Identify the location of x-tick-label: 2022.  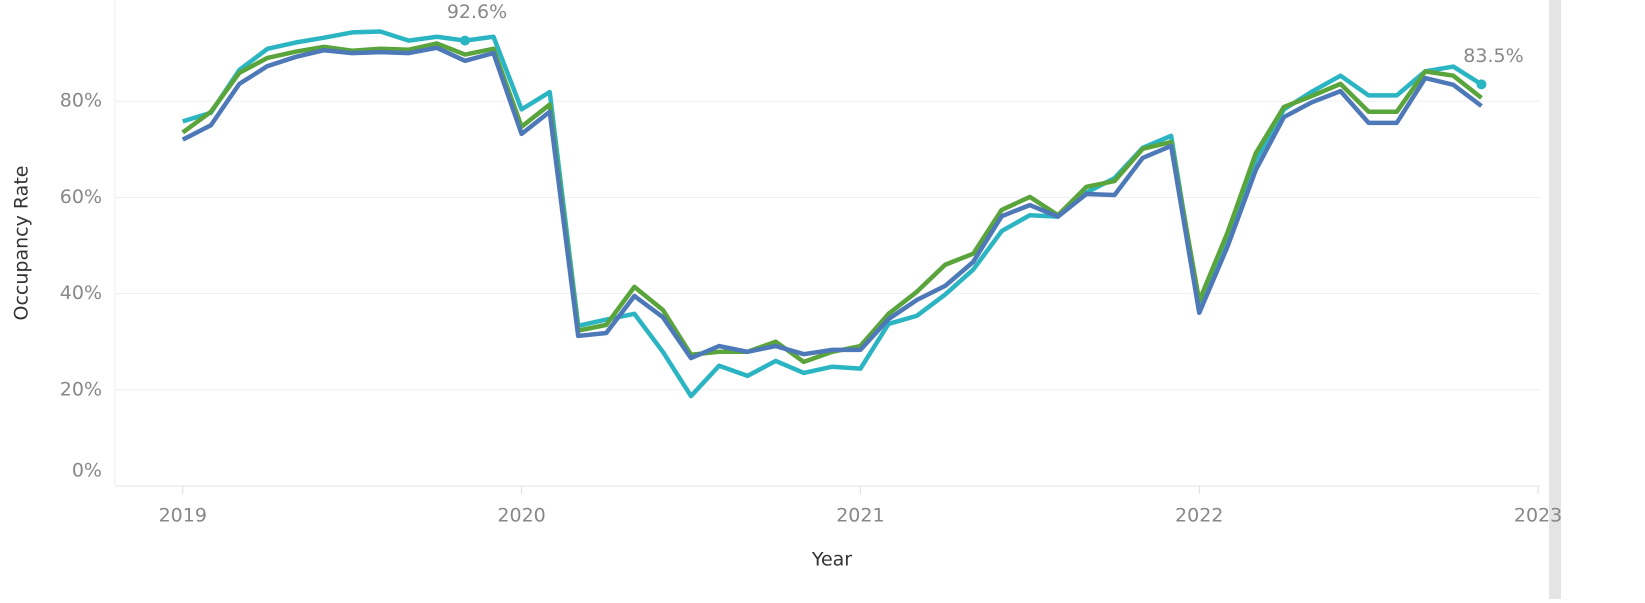
(1199, 516).